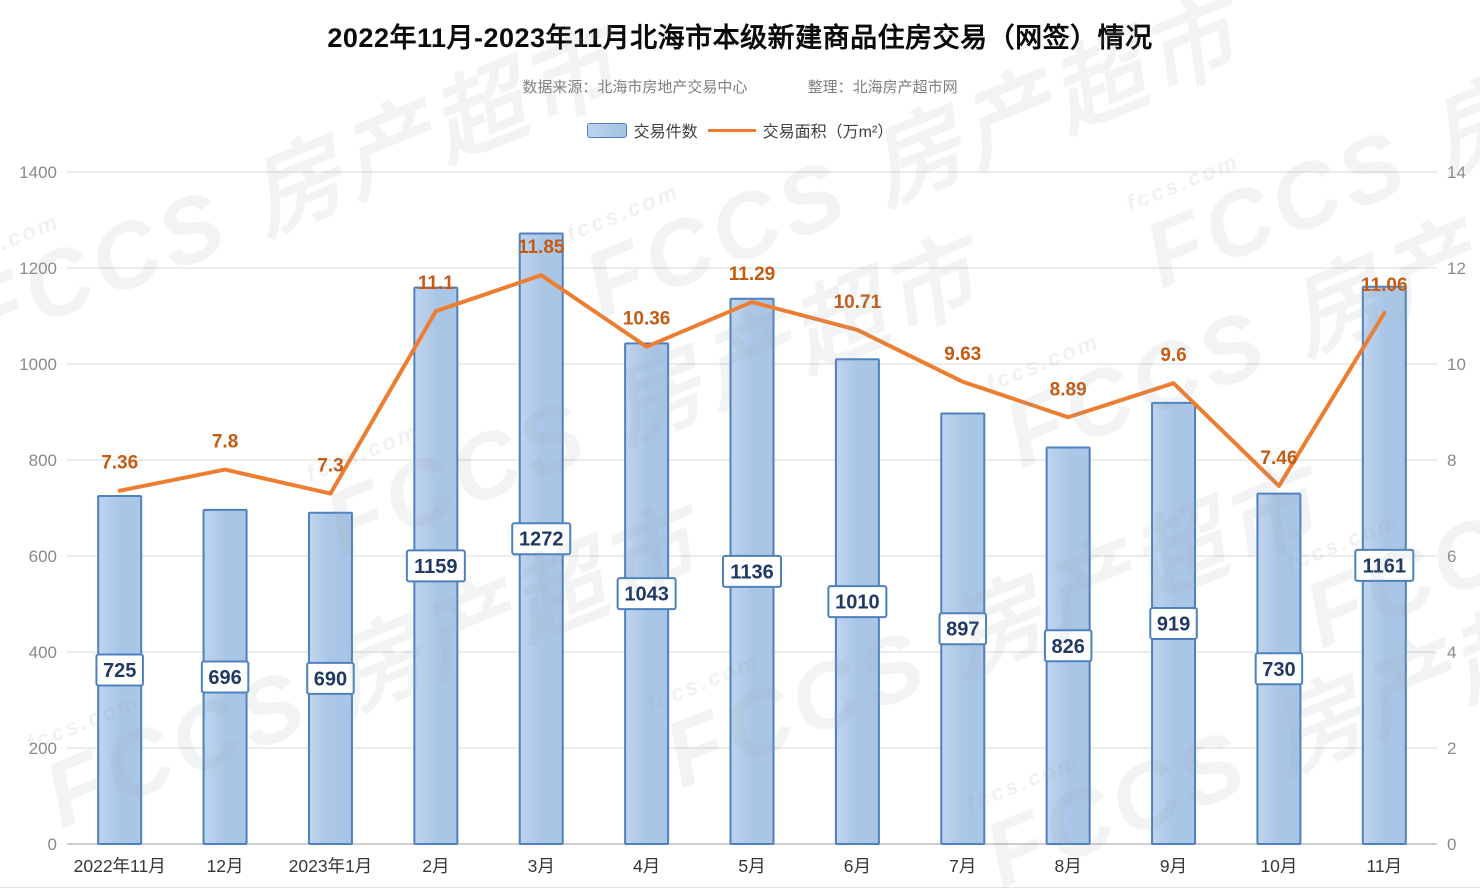 The width and height of the screenshot is (1480, 891). Describe the element at coordinates (1068, 866) in the screenshot. I see `x-axis-label: 8月` at that location.